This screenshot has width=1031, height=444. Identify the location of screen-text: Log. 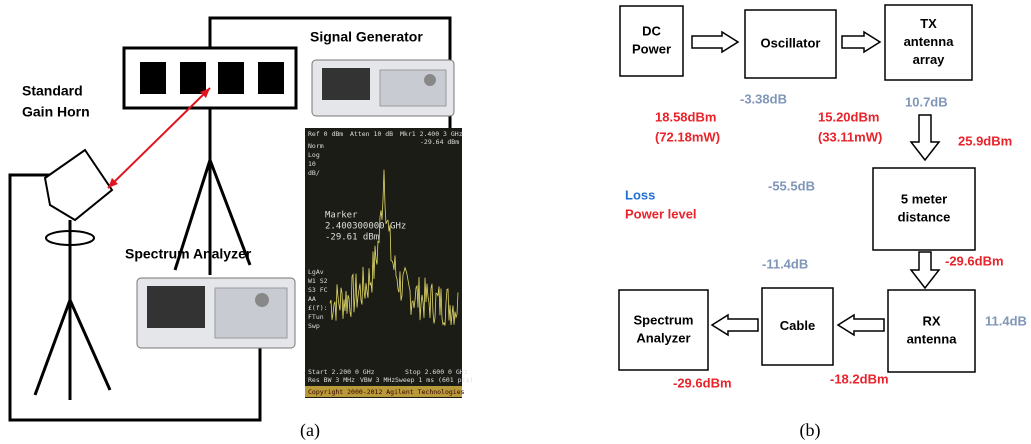
(314, 155).